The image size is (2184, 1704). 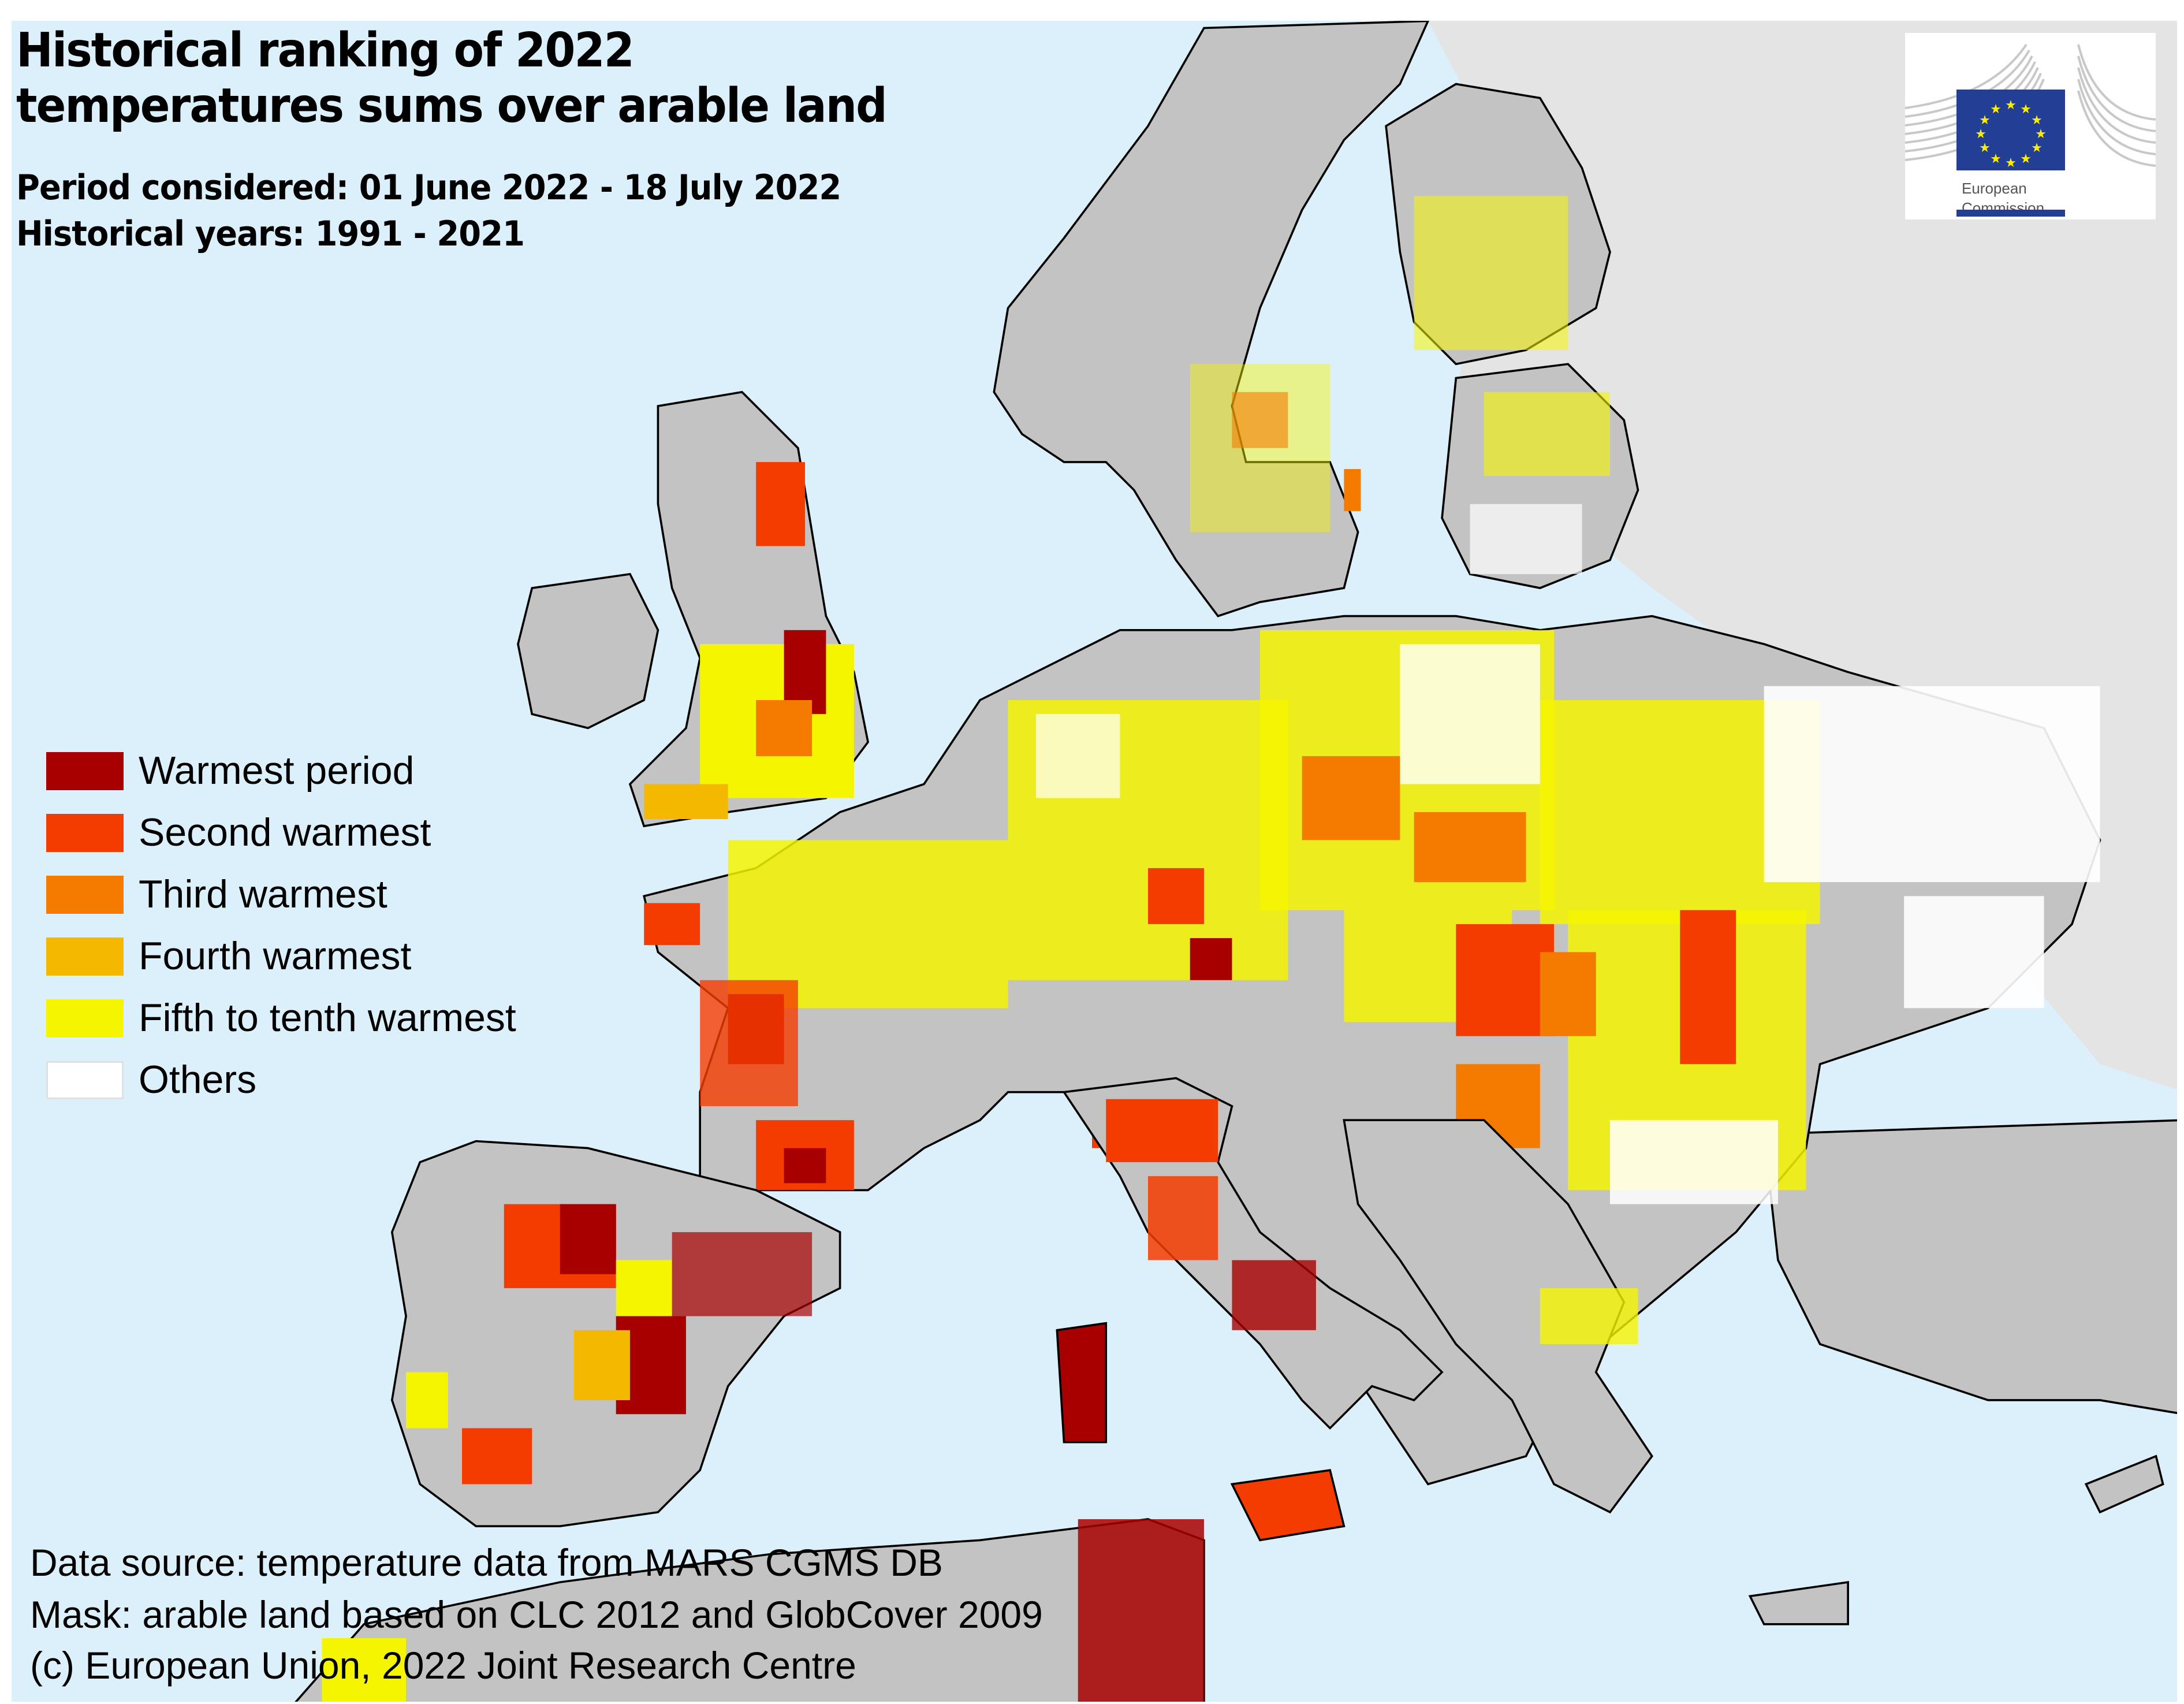 I want to click on swatch-third, so click(x=85, y=895).